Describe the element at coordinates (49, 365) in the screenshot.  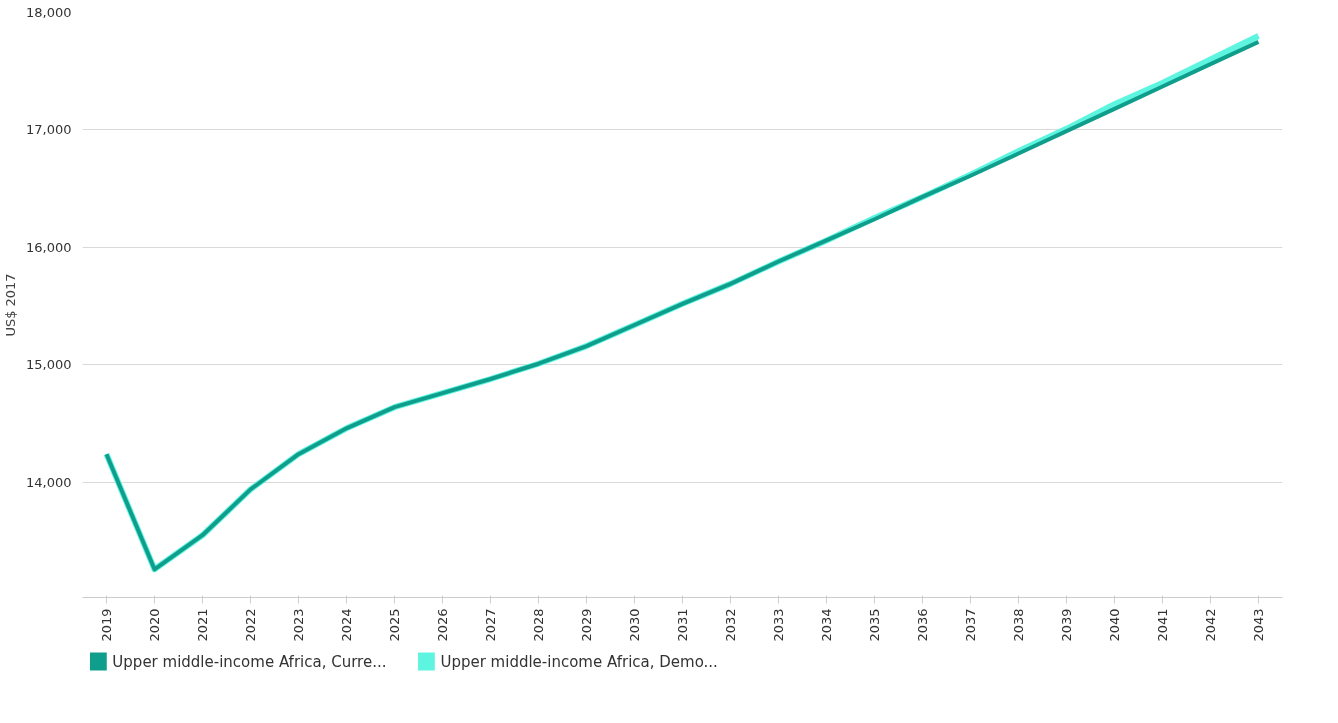
I see `y-tick-label: 15,000` at that location.